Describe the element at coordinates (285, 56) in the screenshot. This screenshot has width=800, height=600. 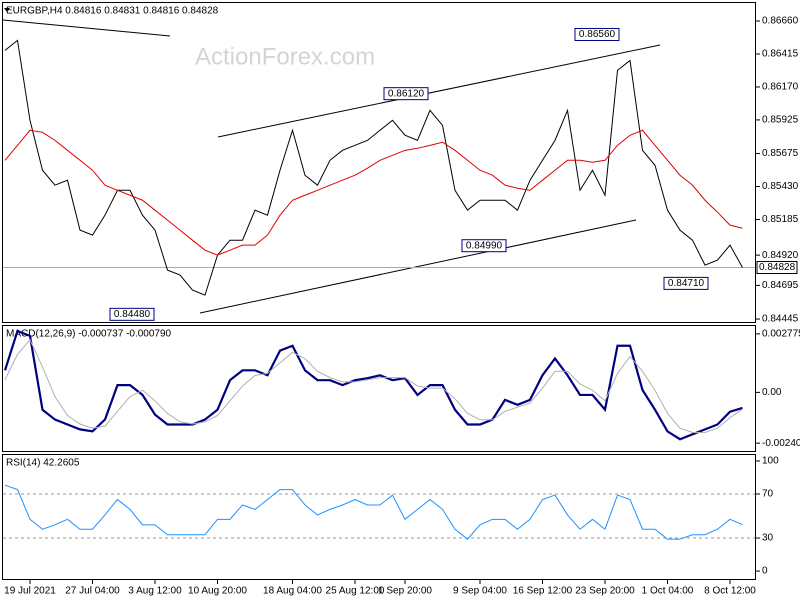
I see `watermark: ActionForex.com` at that location.